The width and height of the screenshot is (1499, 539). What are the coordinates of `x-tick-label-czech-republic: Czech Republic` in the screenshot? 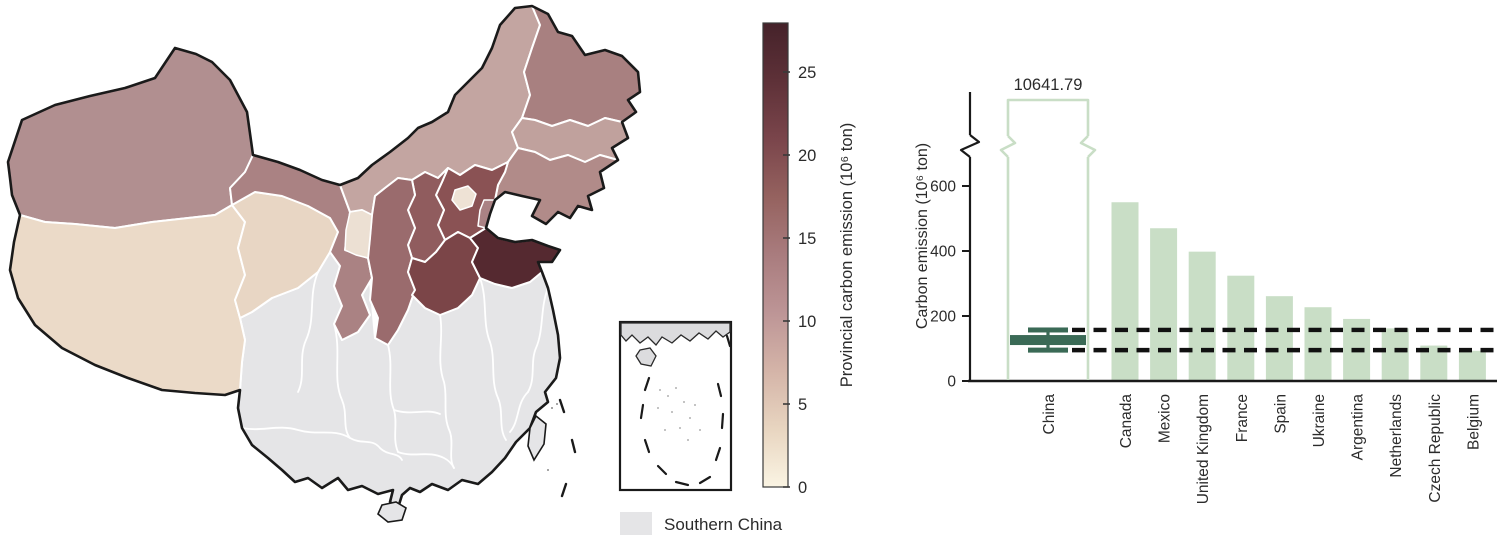 It's located at (1435, 448).